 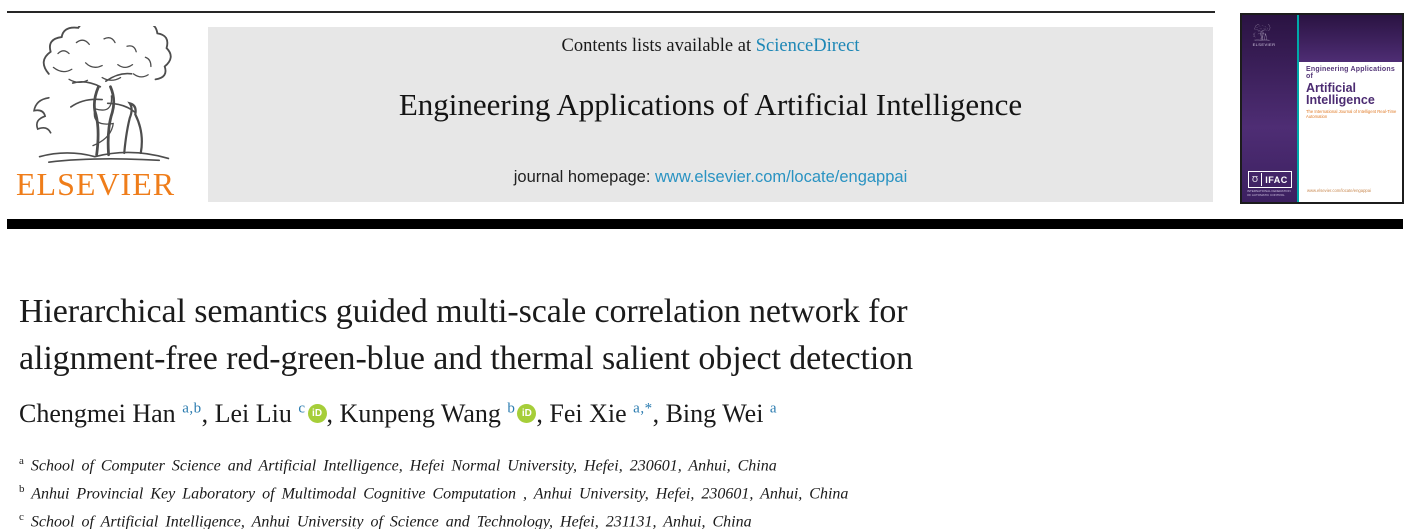 What do you see at coordinates (192, 408) in the screenshot?
I see `author-affiliation-sup: a,b` at bounding box center [192, 408].